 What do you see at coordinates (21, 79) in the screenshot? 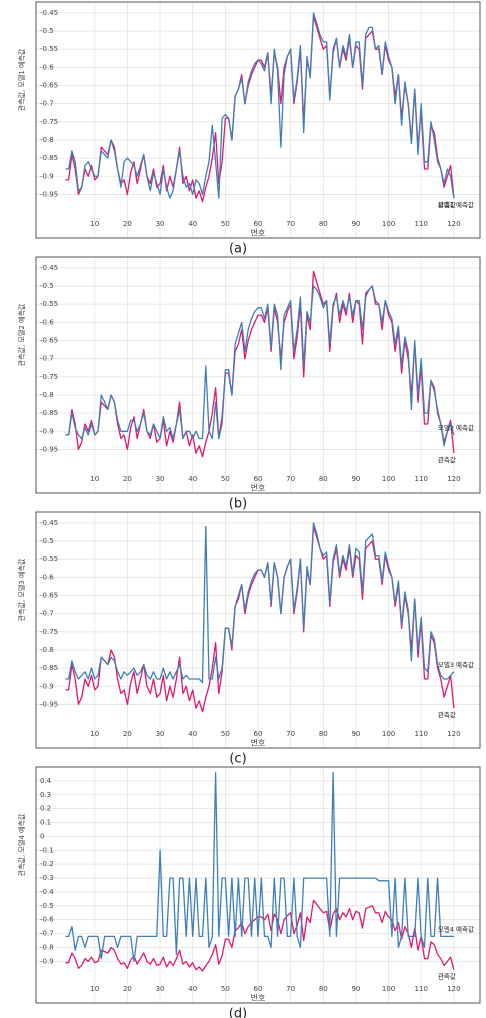
I see `y-axis-label: 관측값, 모델1 예측값` at bounding box center [21, 79].